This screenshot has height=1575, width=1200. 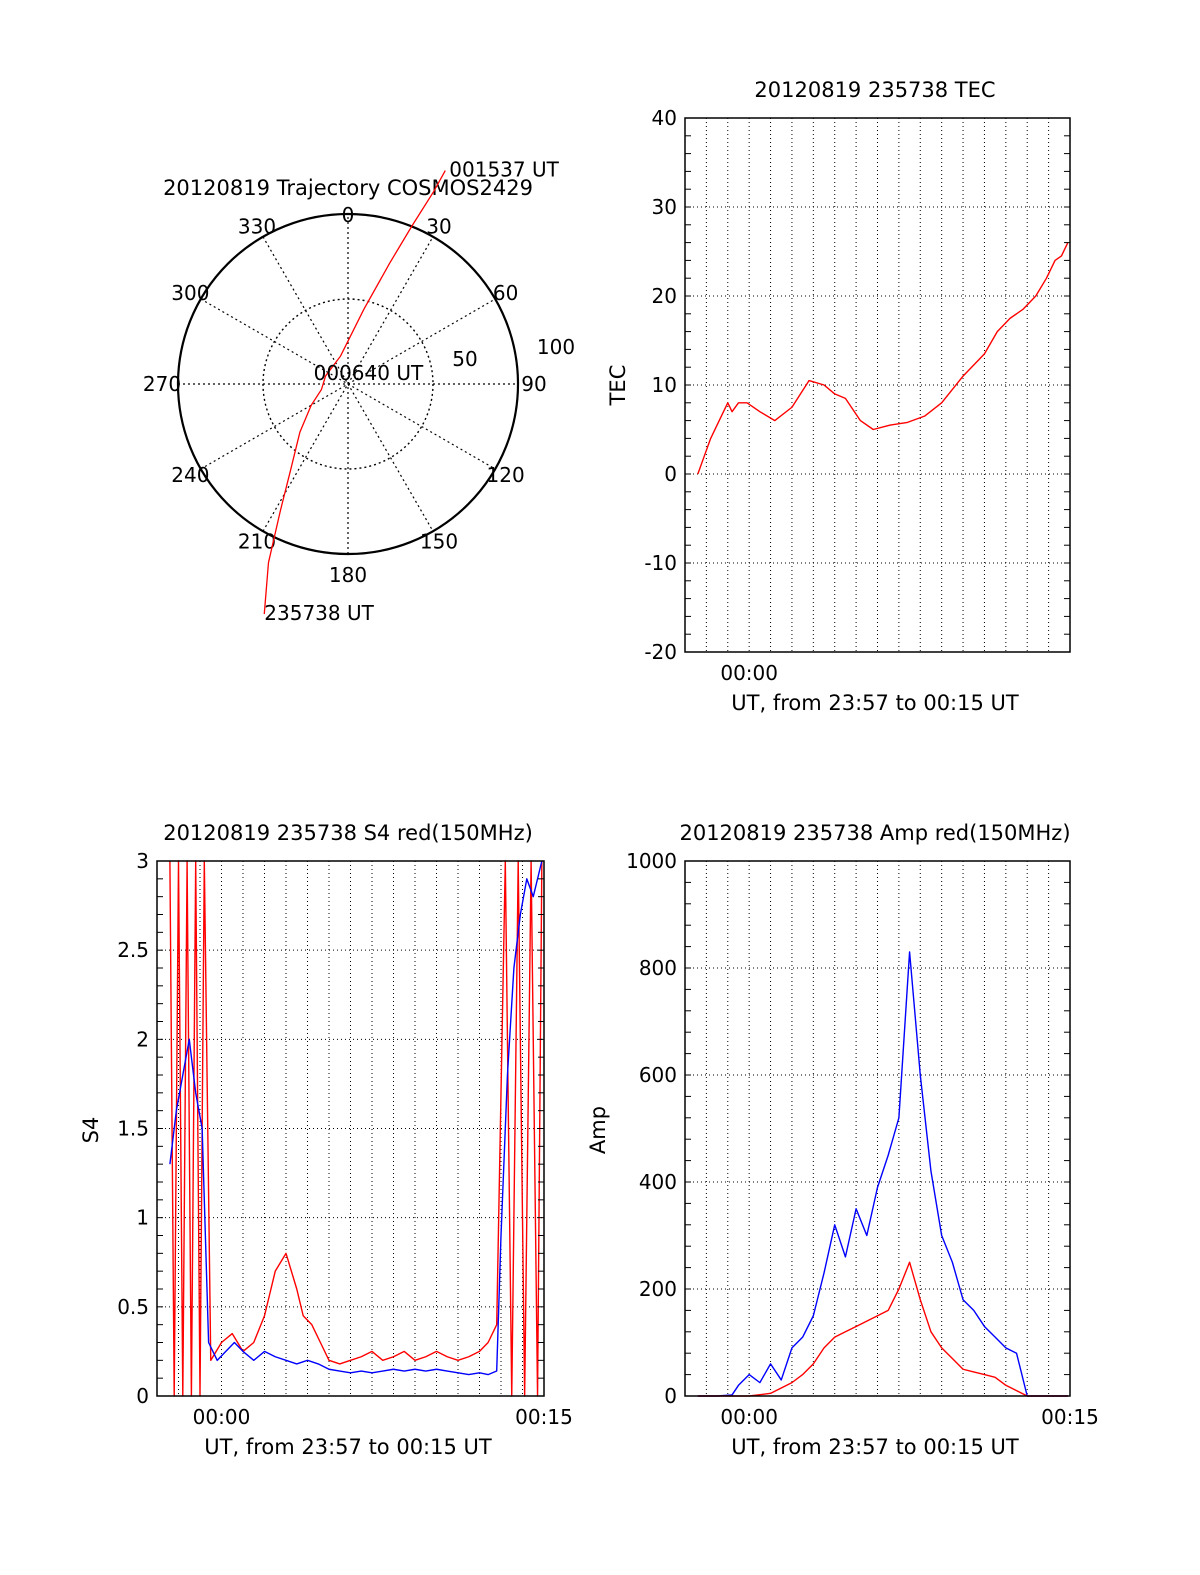 What do you see at coordinates (874, 833) in the screenshot?
I see `amp-title: 20120819 235738 Amp red(150MHz)` at bounding box center [874, 833].